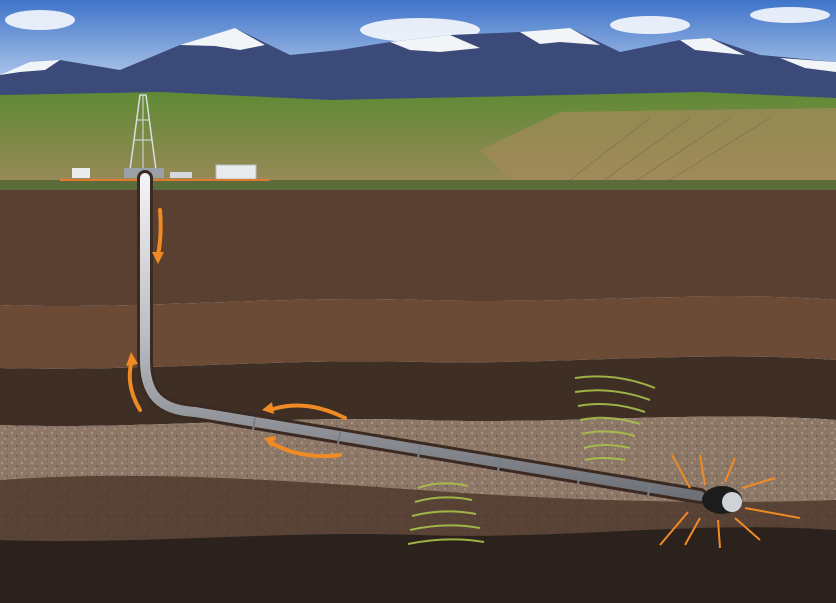 Image resolution: width=836 pixels, height=603 pixels. What do you see at coordinates (201, 350) in the screenshot?
I see `flow-arrowheads` at bounding box center [201, 350].